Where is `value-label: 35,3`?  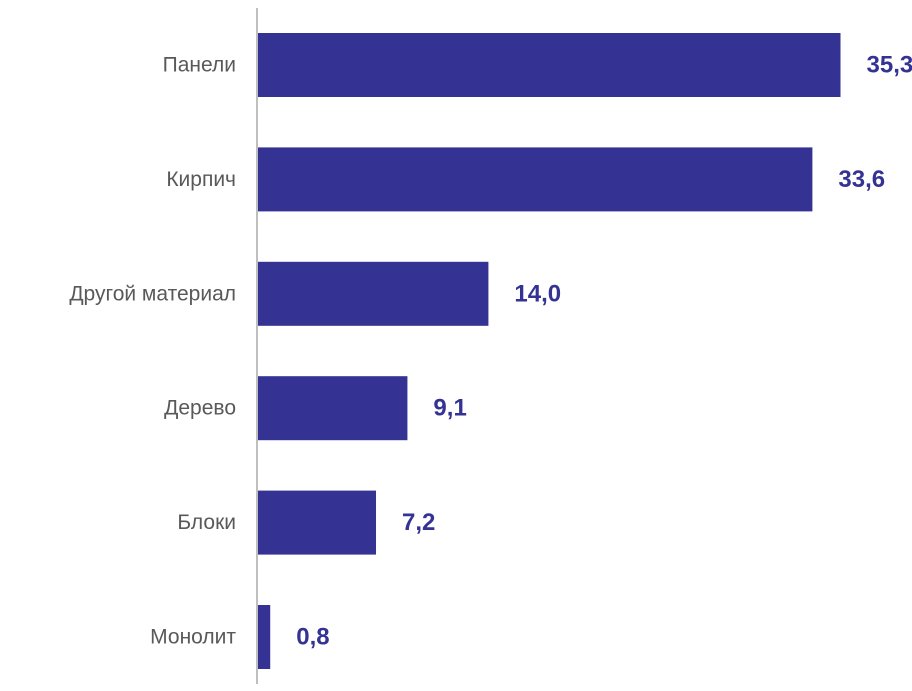
value-label: 35,3 is located at coordinates (889, 65).